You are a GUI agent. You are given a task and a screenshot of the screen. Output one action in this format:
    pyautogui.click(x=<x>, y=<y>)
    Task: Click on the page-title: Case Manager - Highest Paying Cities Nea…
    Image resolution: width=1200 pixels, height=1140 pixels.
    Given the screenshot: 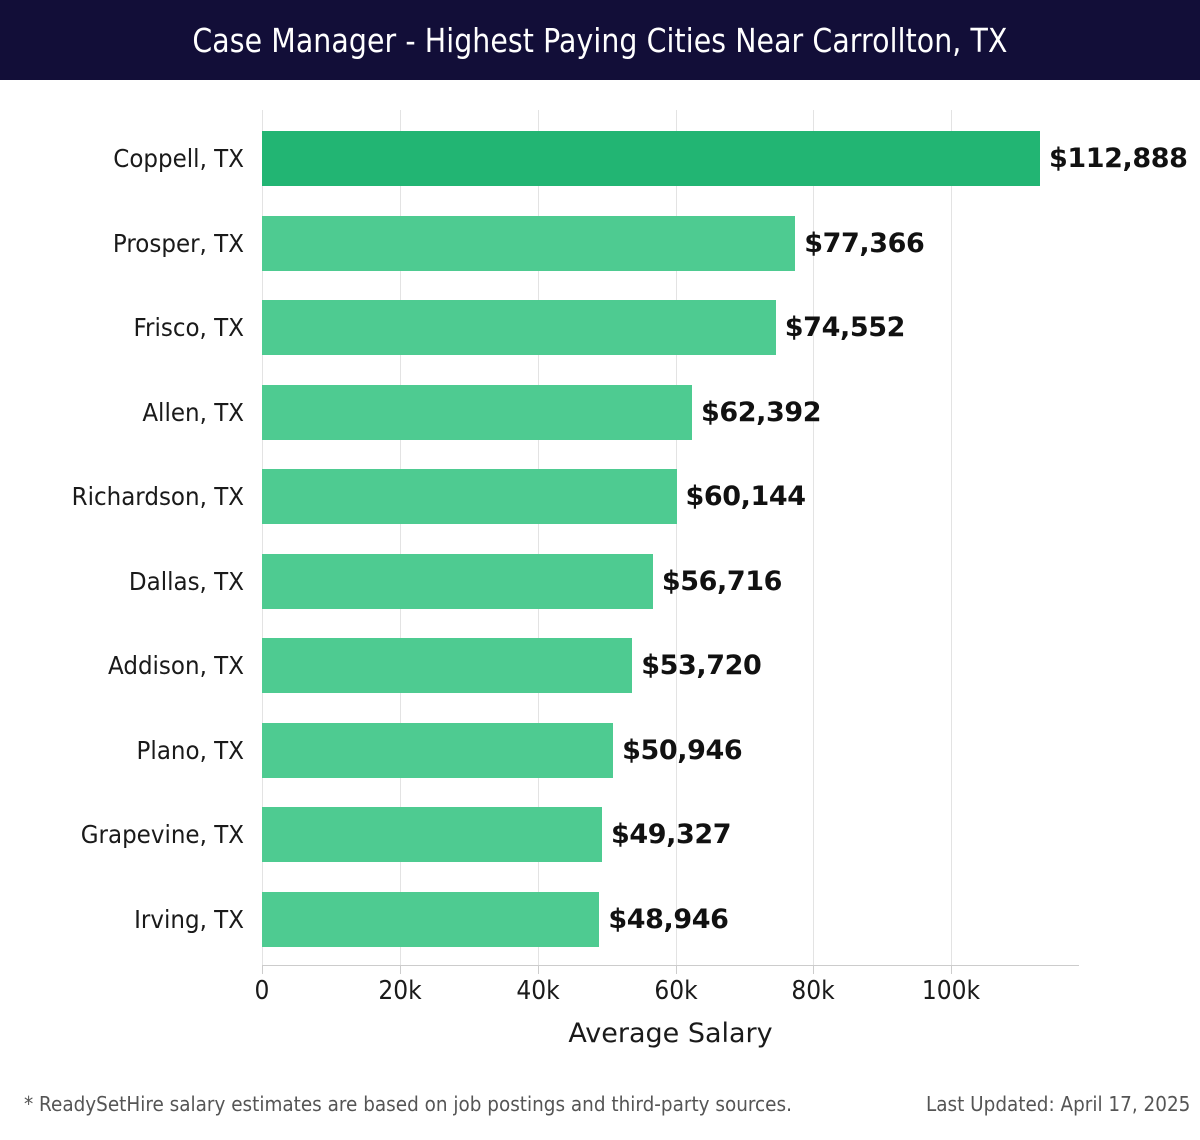 What is the action you would take?
    pyautogui.click(x=600, y=40)
    